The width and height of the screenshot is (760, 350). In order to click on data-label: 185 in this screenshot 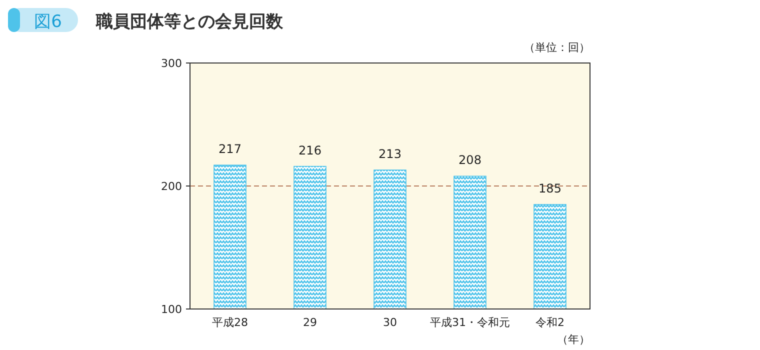, I will do `click(550, 188)`.